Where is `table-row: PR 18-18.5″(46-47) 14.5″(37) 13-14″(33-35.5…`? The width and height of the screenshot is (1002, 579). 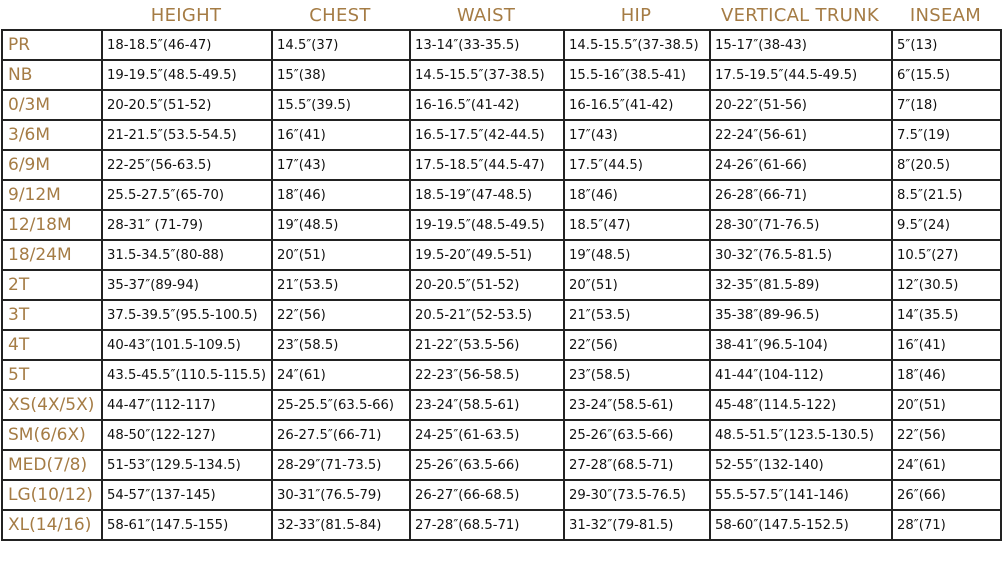 table-row: PR 18-18.5″(46-47) 14.5″(37) 13-14″(33-35.5… is located at coordinates (501, 45).